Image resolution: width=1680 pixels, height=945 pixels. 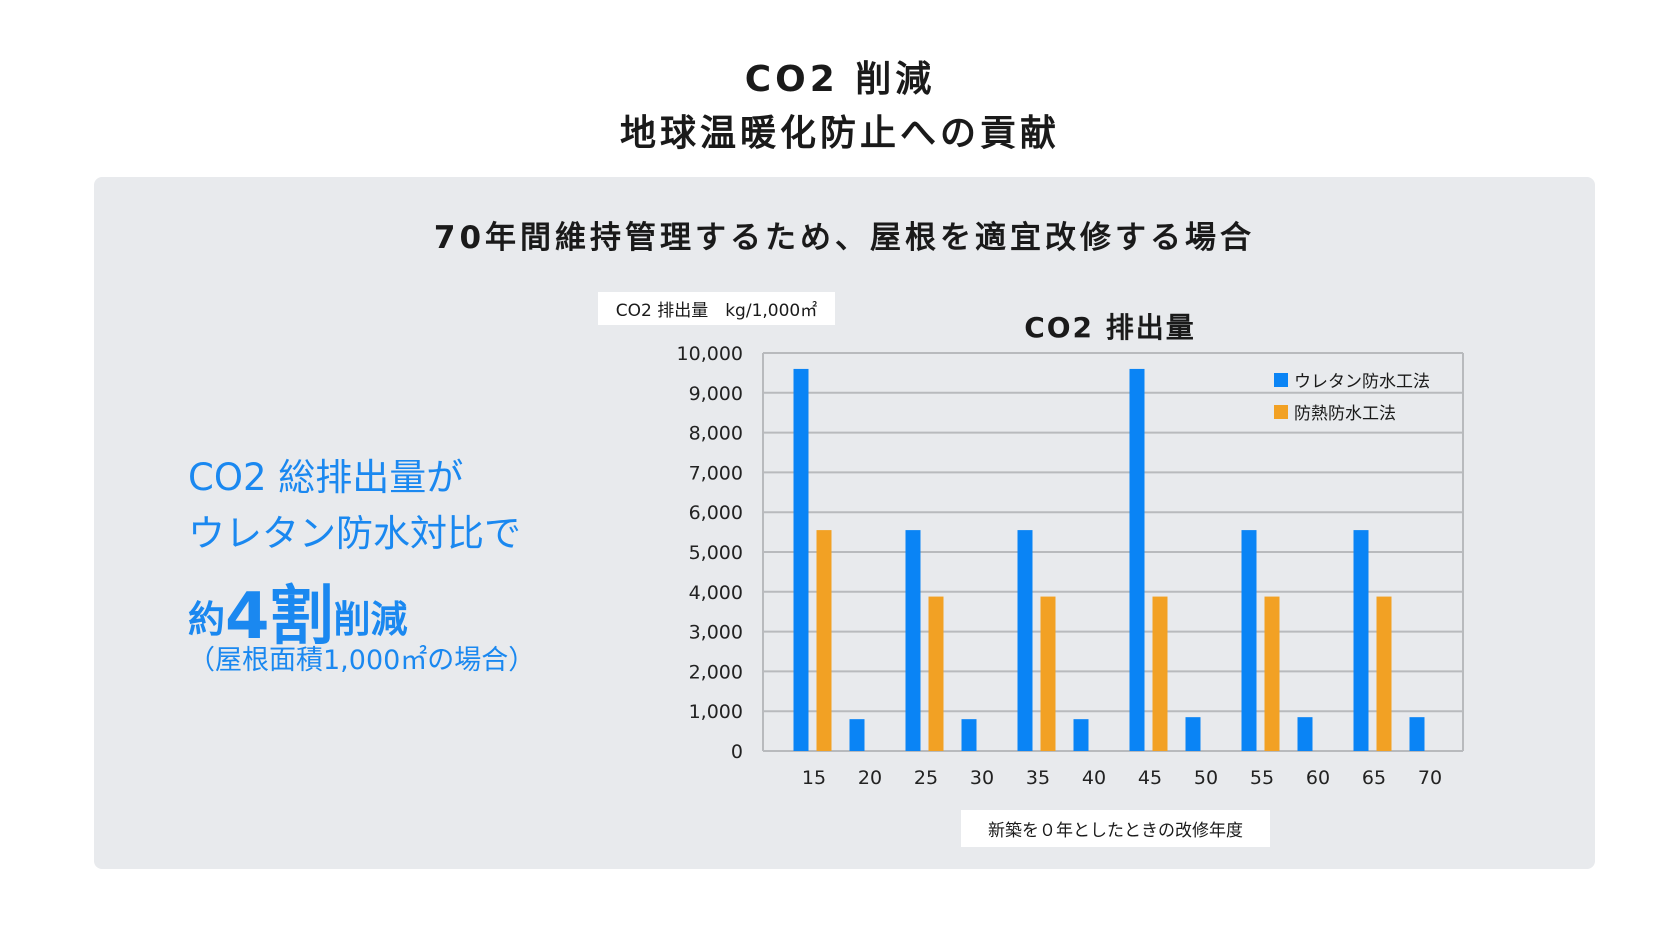 What do you see at coordinates (1362, 382) in the screenshot?
I see `legend-label: ウレタン防水工法` at bounding box center [1362, 382].